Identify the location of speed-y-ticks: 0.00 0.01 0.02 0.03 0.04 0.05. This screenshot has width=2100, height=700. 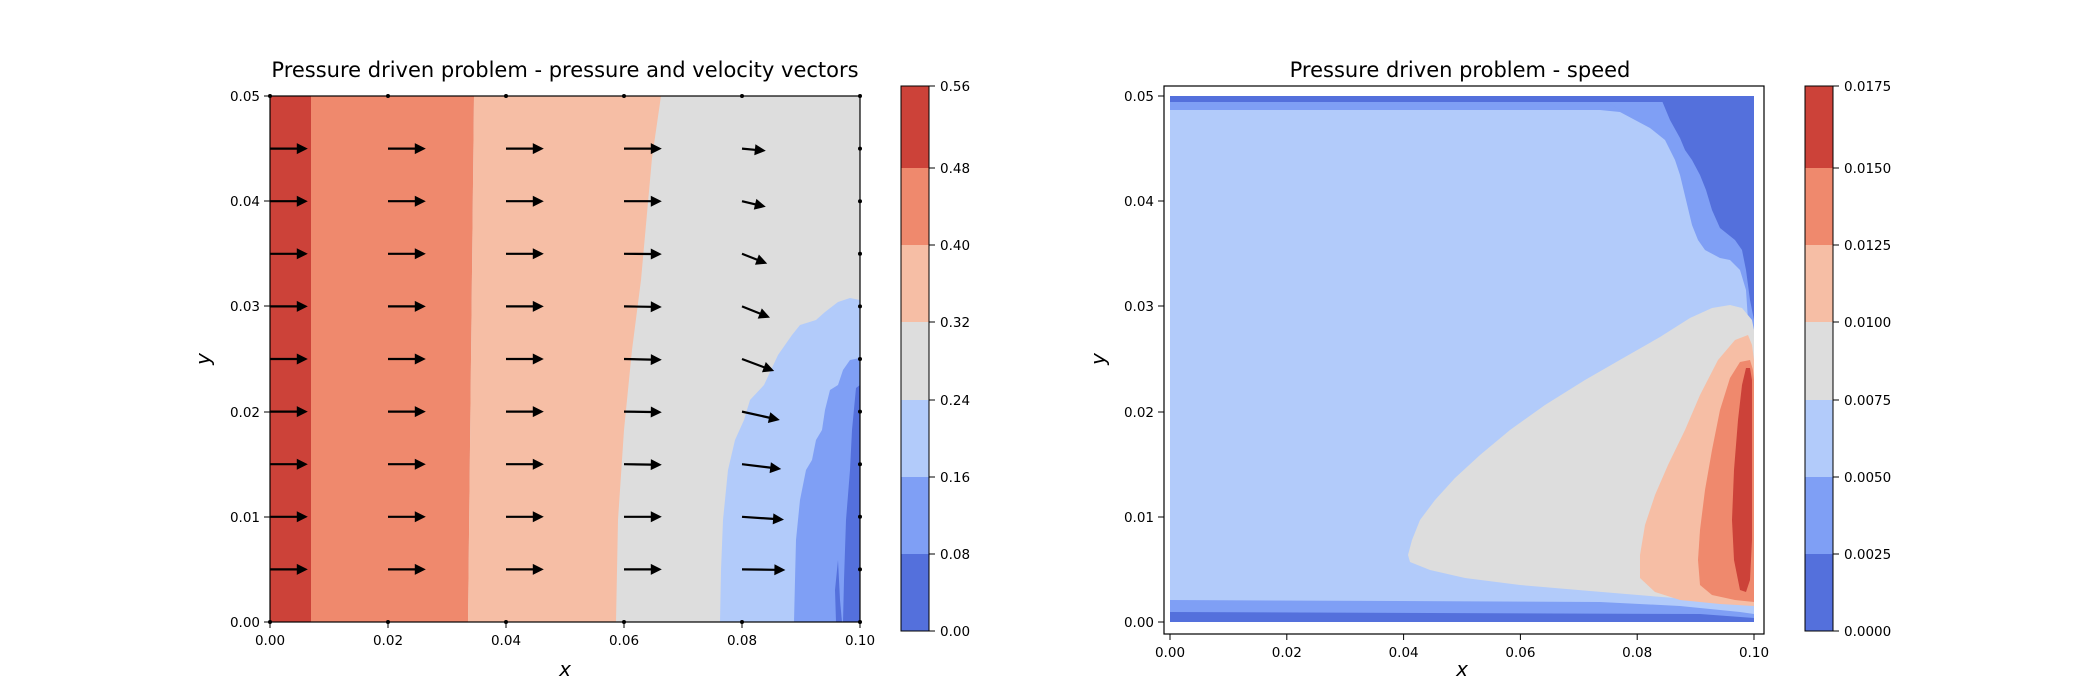
(1144, 360).